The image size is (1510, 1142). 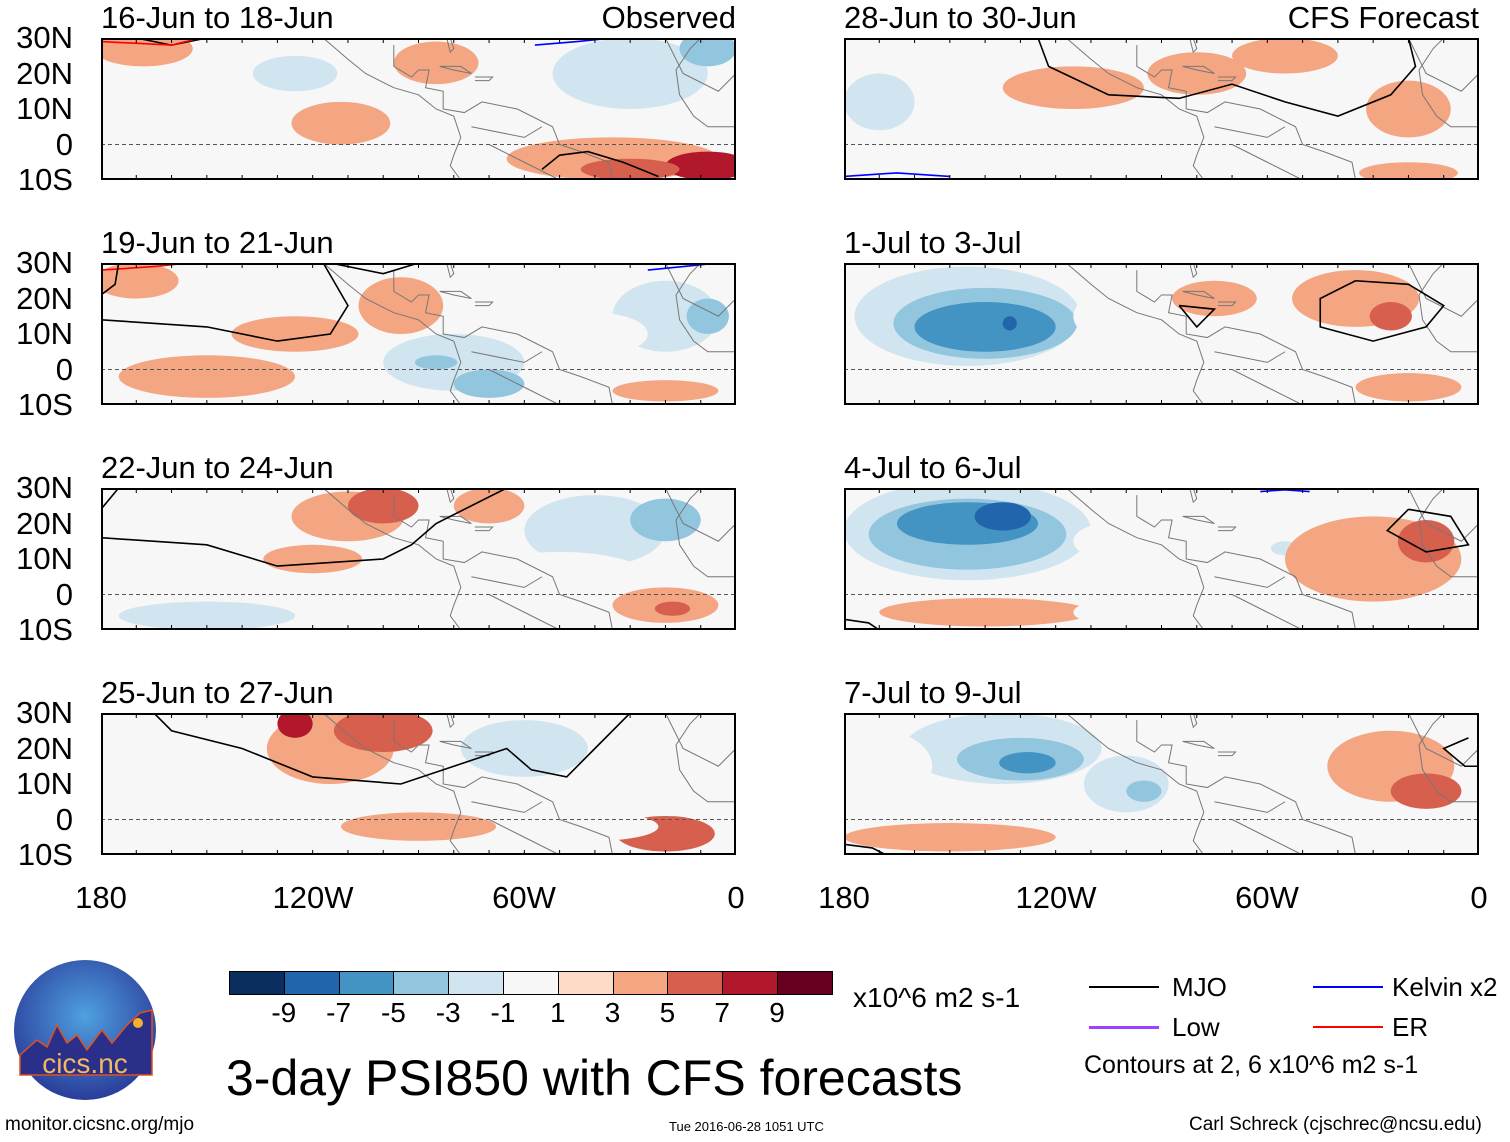 I want to click on colorbar-label: 1, so click(x=558, y=1012).